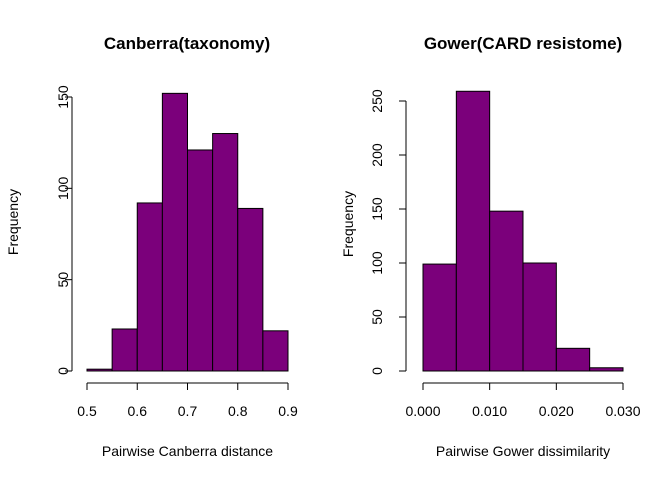  Describe the element at coordinates (377, 317) in the screenshot. I see `y-tick-label-2-2: 50` at that location.